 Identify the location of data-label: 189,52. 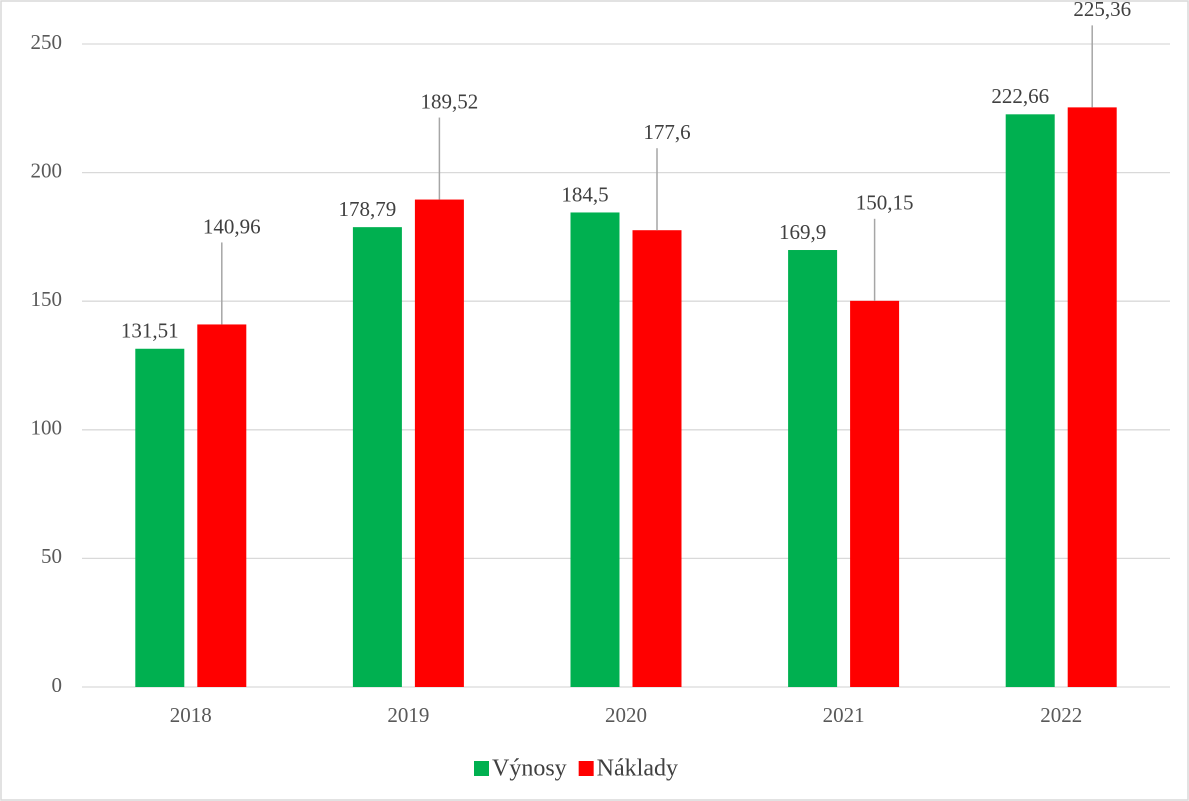
(450, 101).